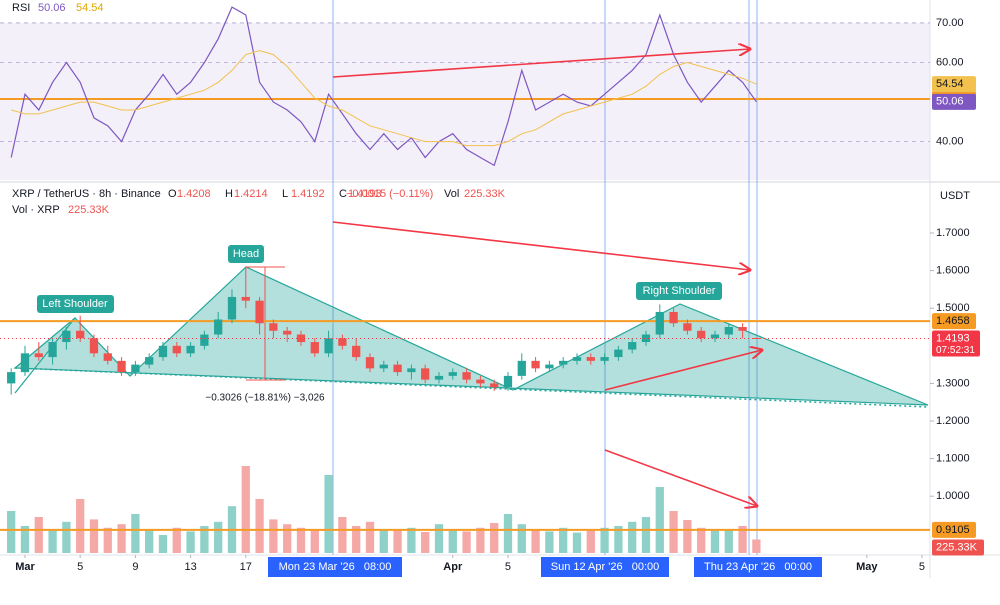  Describe the element at coordinates (80, 567) in the screenshot. I see `x-tick-label: 5` at that location.